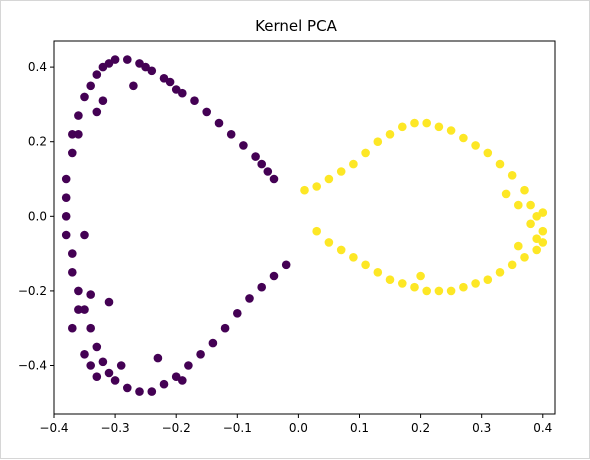 This screenshot has width=590, height=460. What do you see at coordinates (115, 428) in the screenshot?
I see `x-tick-label: −0.3` at bounding box center [115, 428].